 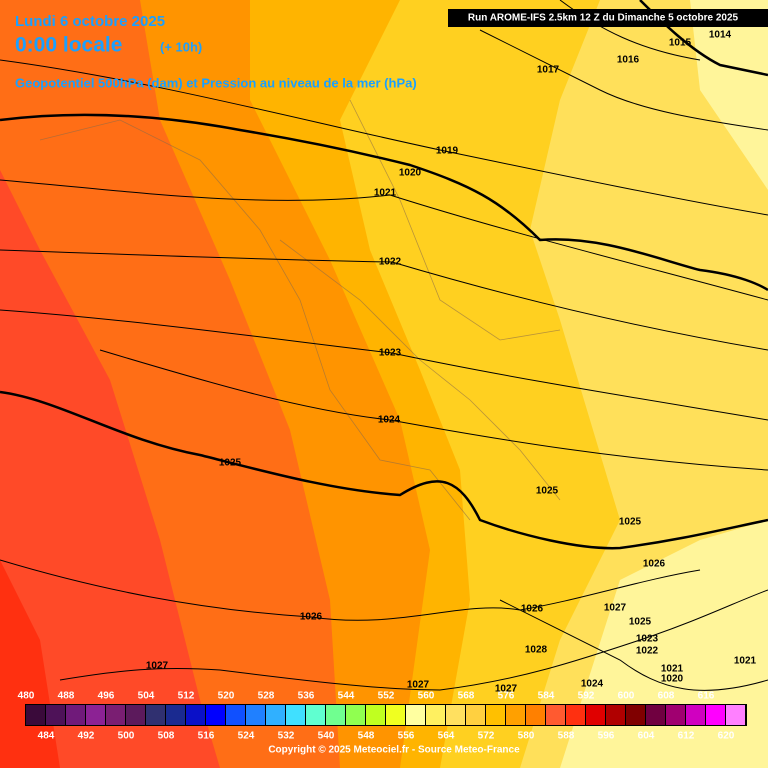 What do you see at coordinates (406, 736) in the screenshot?
I see `scale-label: 556` at bounding box center [406, 736].